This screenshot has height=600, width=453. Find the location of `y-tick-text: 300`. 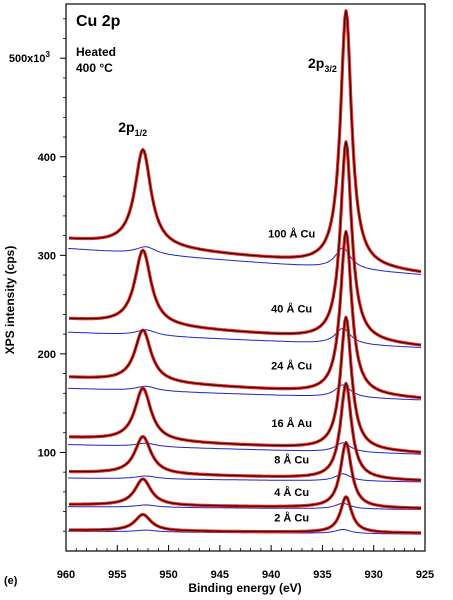

y-tick-text: 300 is located at coordinates (47, 256).